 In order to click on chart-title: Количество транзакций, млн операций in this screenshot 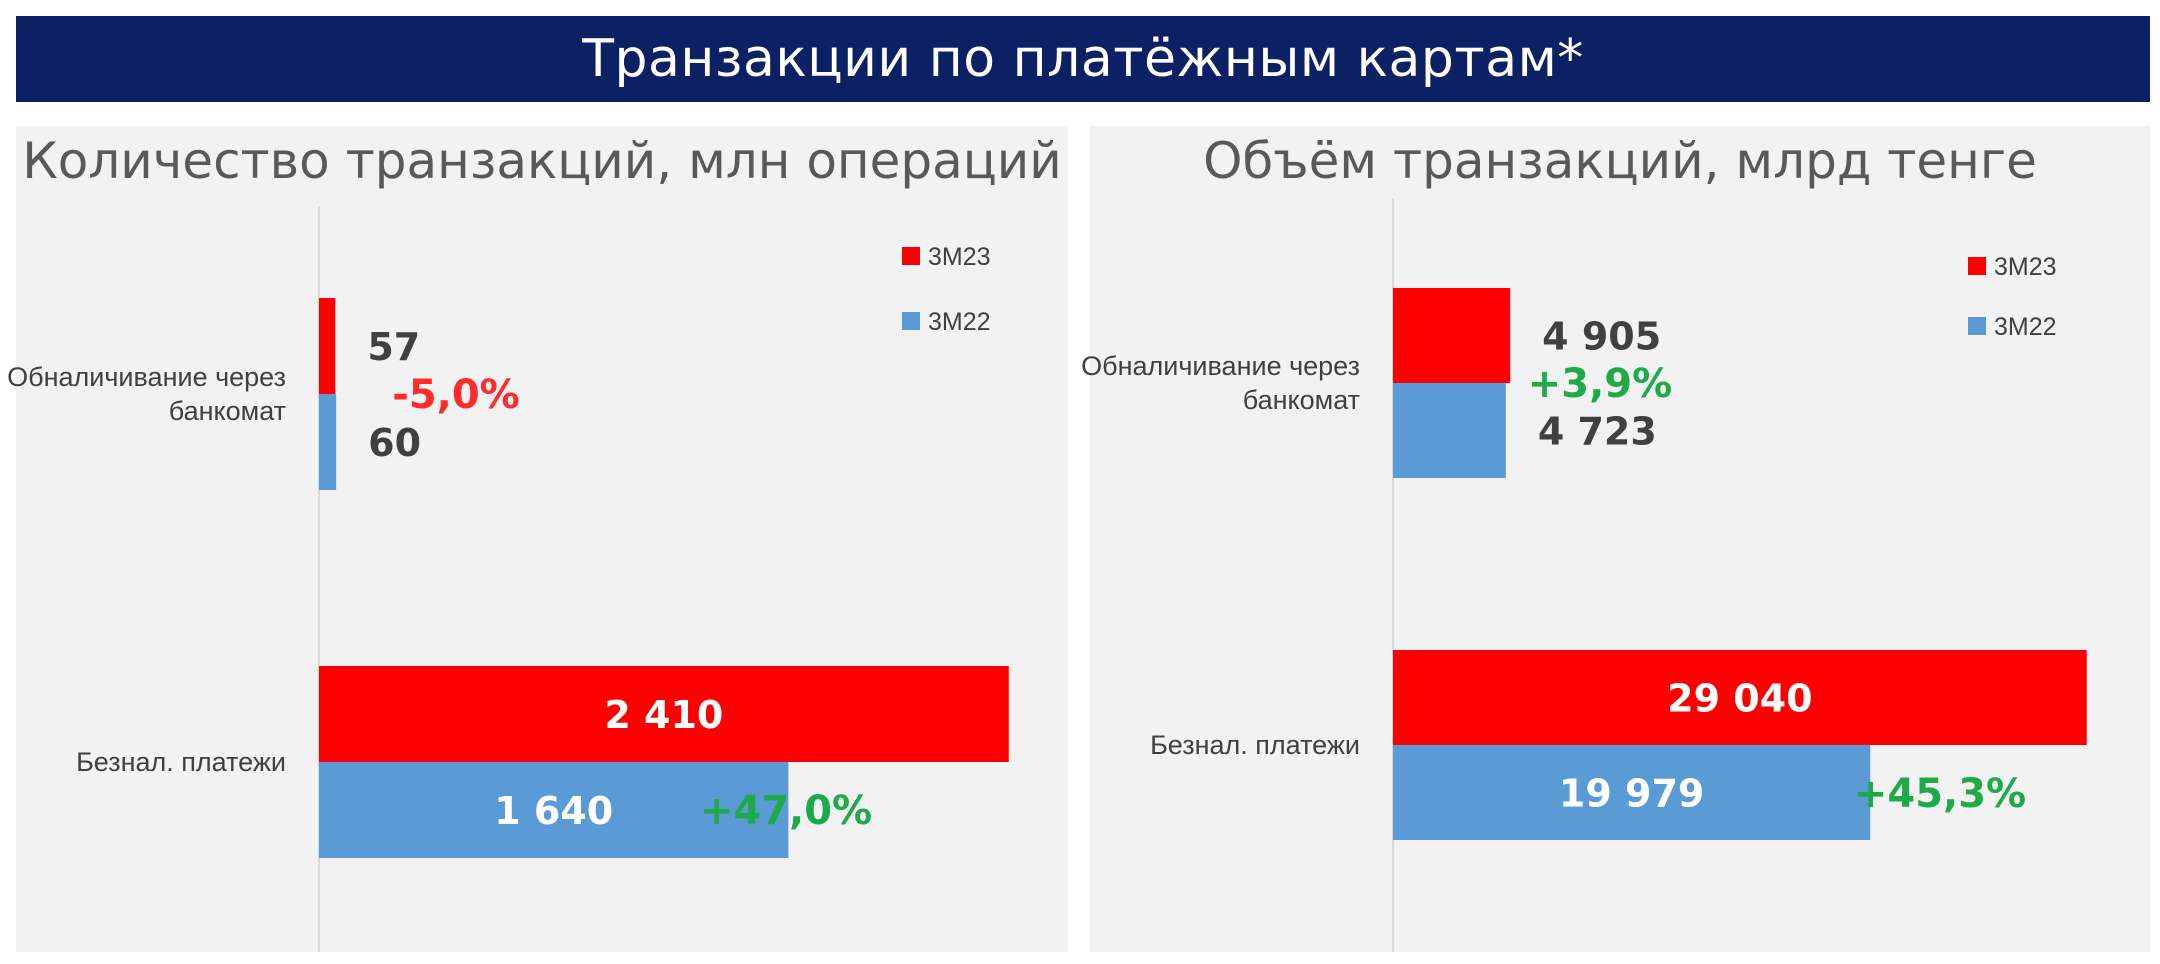, I will do `click(542, 161)`.